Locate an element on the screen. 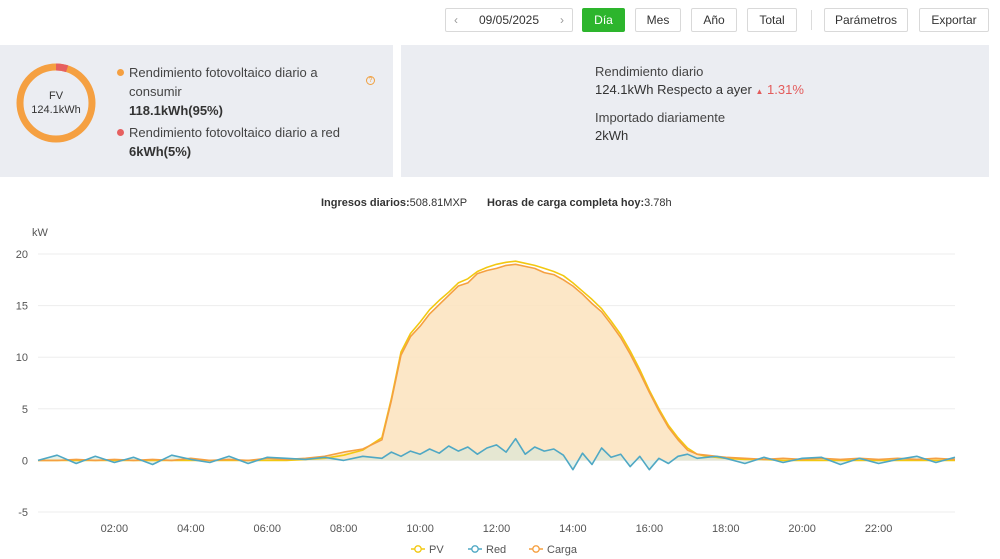  grid-value: 6kWh(5%) is located at coordinates (160, 151).